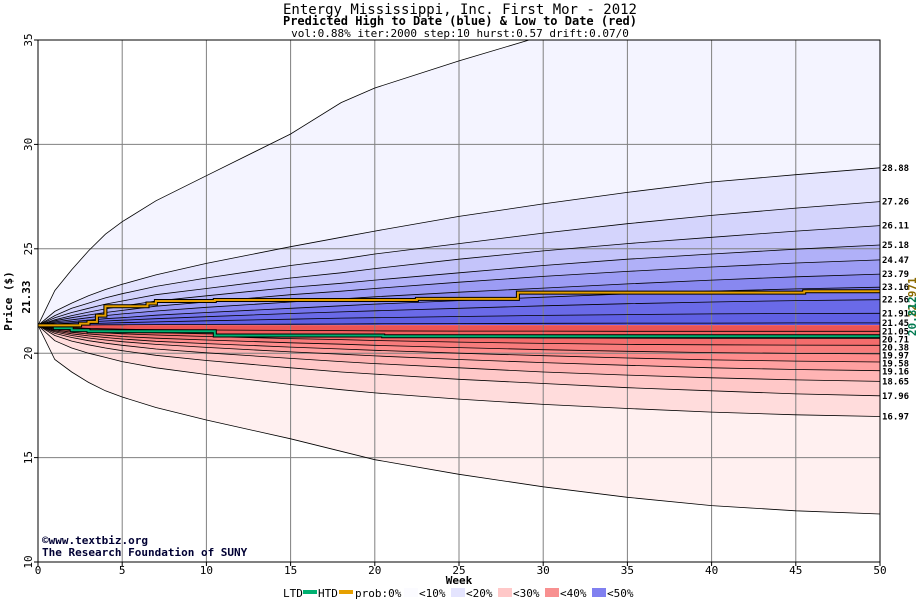 The height and width of the screenshot is (600, 920). I want to click on ltd-line, so click(459, 331).